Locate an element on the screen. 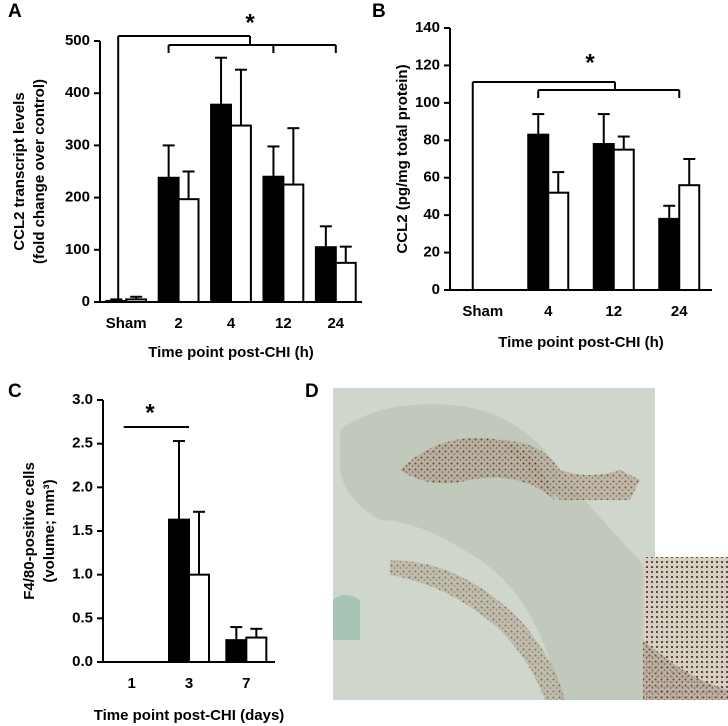 This screenshot has height=726, width=728. y-tick-label: 400 is located at coordinates (77, 92).